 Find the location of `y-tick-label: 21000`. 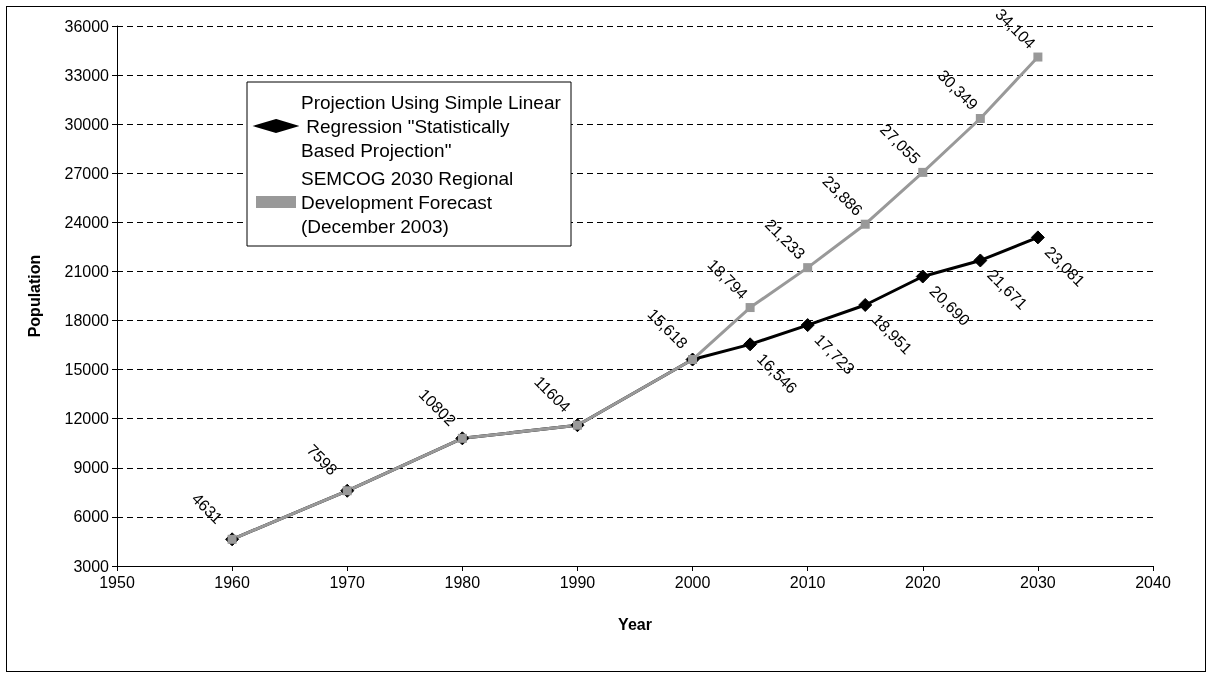

y-tick-label: 21000 is located at coordinates (87, 271).